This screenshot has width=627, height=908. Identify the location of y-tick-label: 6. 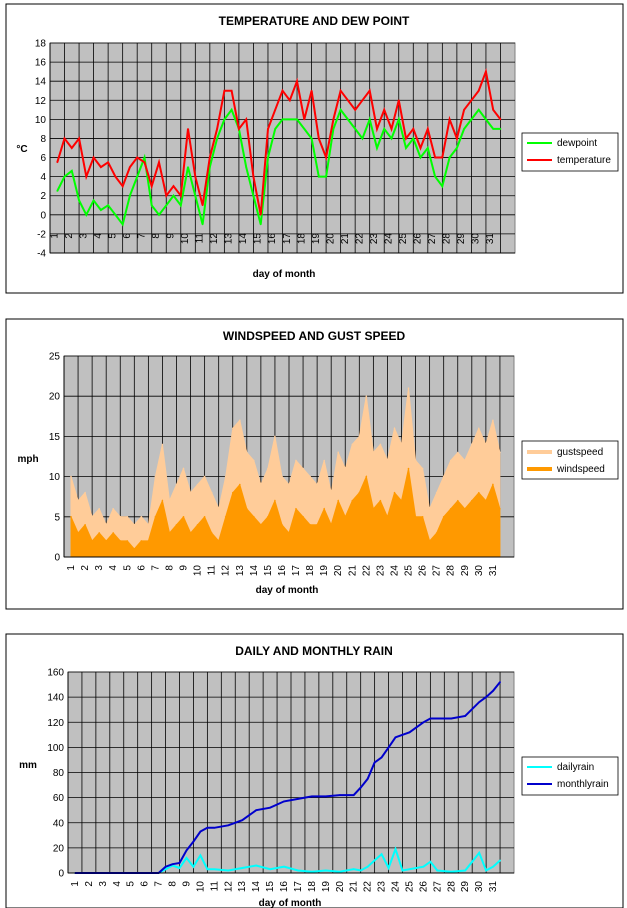
(43, 158).